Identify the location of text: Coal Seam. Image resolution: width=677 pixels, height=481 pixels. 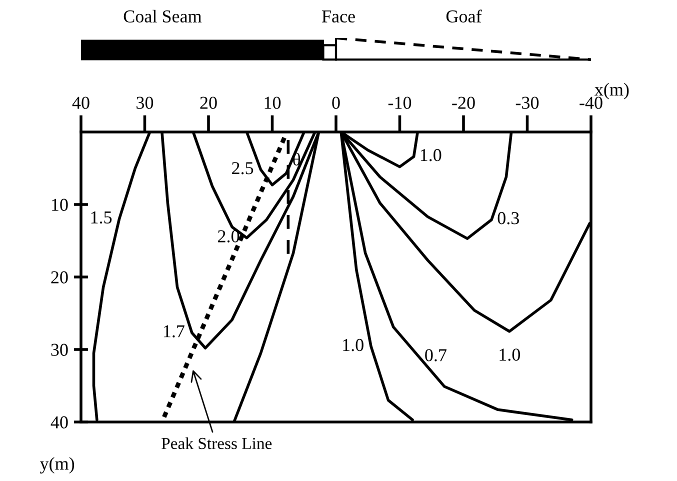
(163, 16).